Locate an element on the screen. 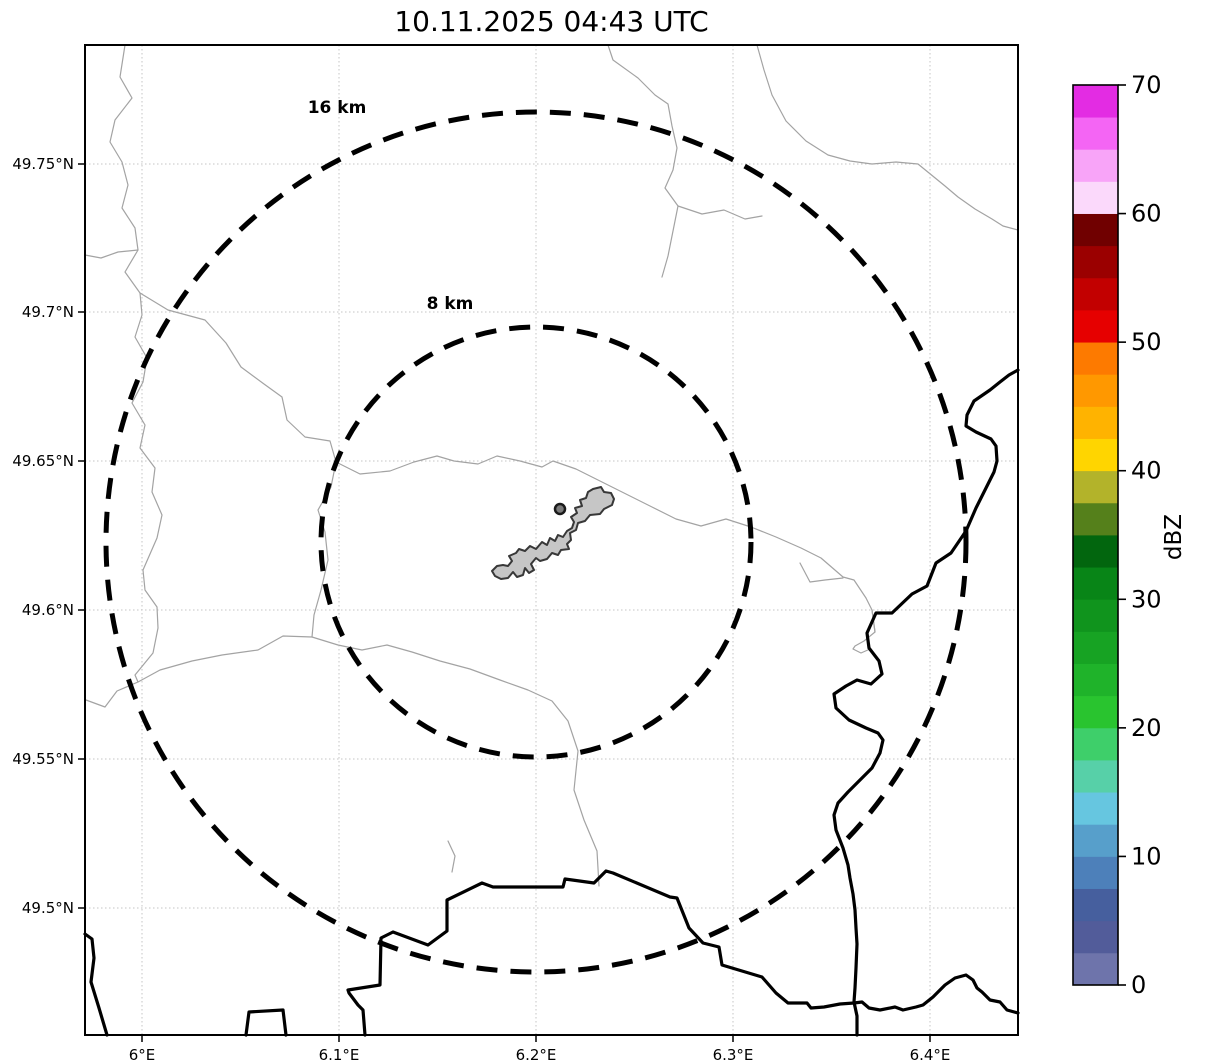 Image resolution: width=1207 pixels, height=1064 pixels. colorbar-axis-label: dBZ is located at coordinates (1174, 537).